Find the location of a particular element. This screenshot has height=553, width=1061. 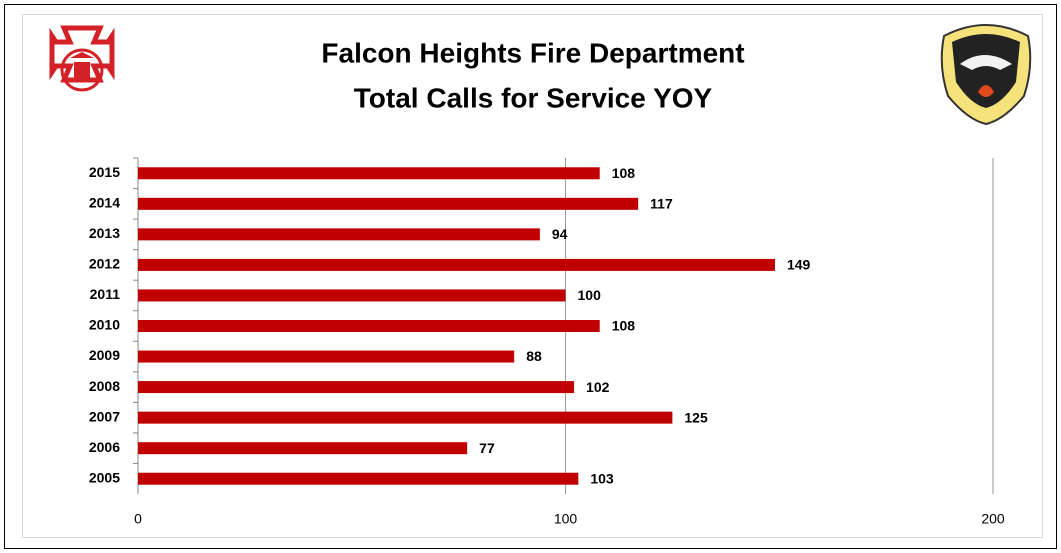

data-label: 77 is located at coordinates (487, 448).